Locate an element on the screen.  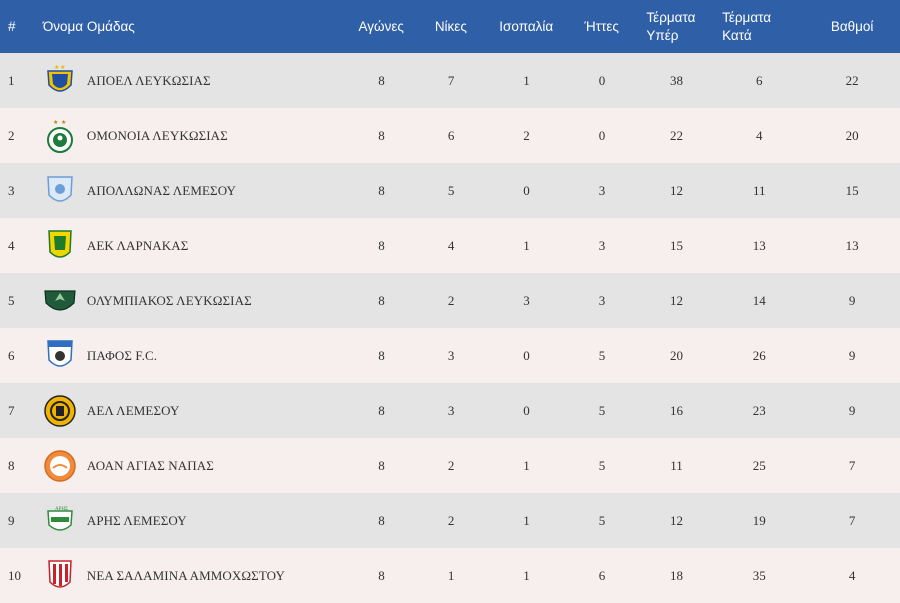
wins-cell: 1 is located at coordinates (451, 575).